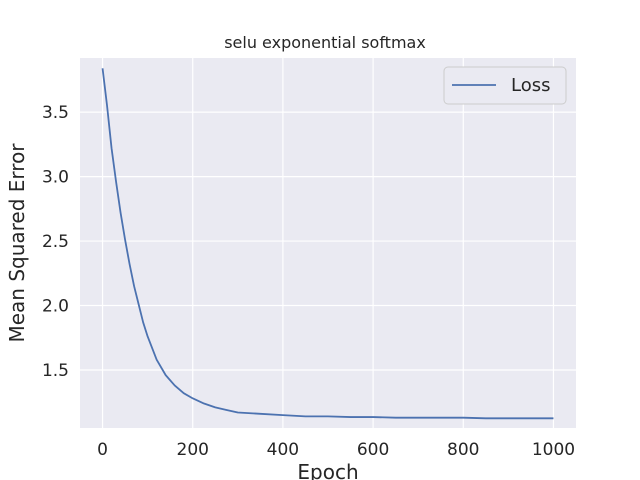  I want to click on x-tick-label: 1000, so click(553, 450).